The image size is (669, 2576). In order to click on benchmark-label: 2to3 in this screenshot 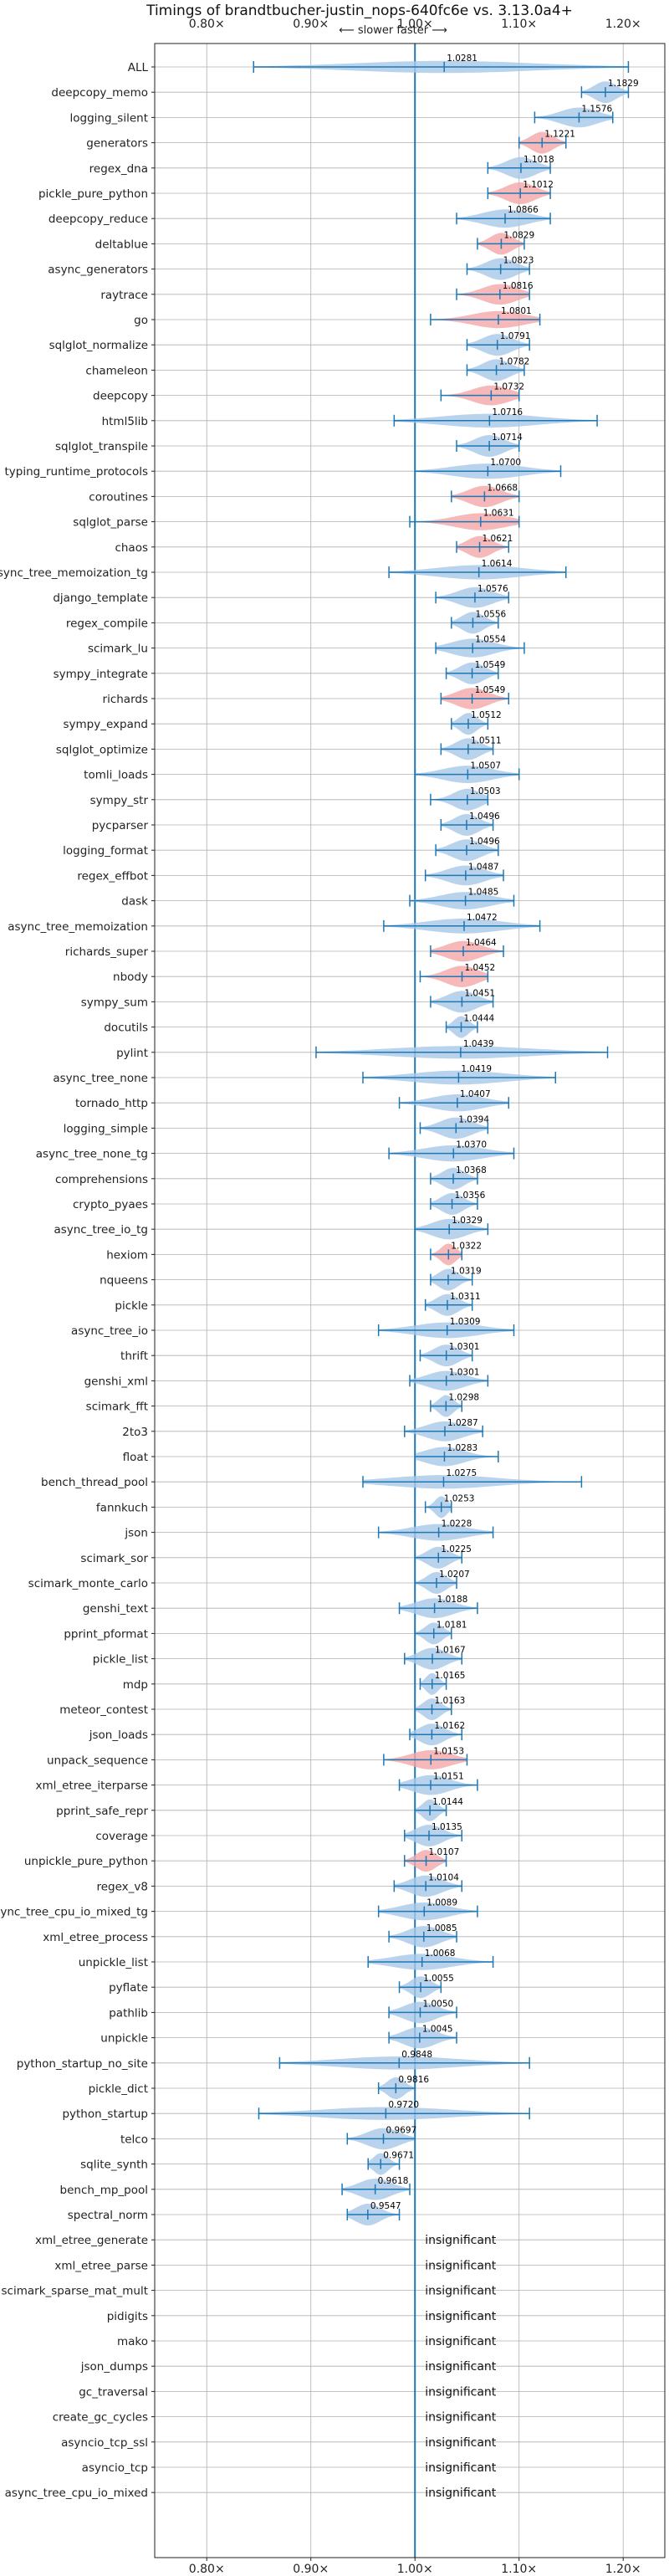, I will do `click(135, 1433)`.